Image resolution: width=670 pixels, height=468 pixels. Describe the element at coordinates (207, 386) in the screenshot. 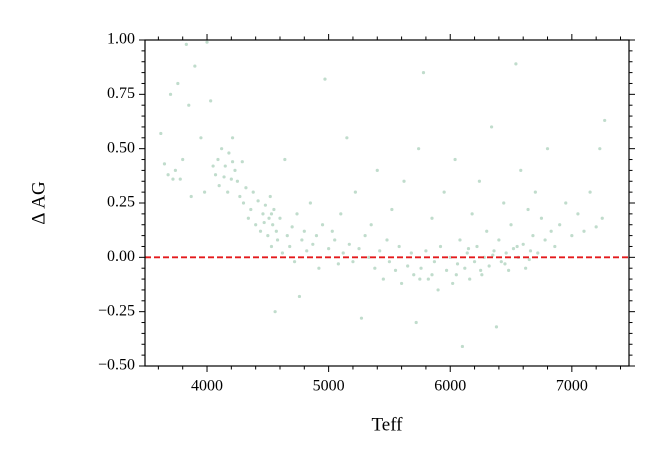

I see `x-tick-label: 4000` at that location.